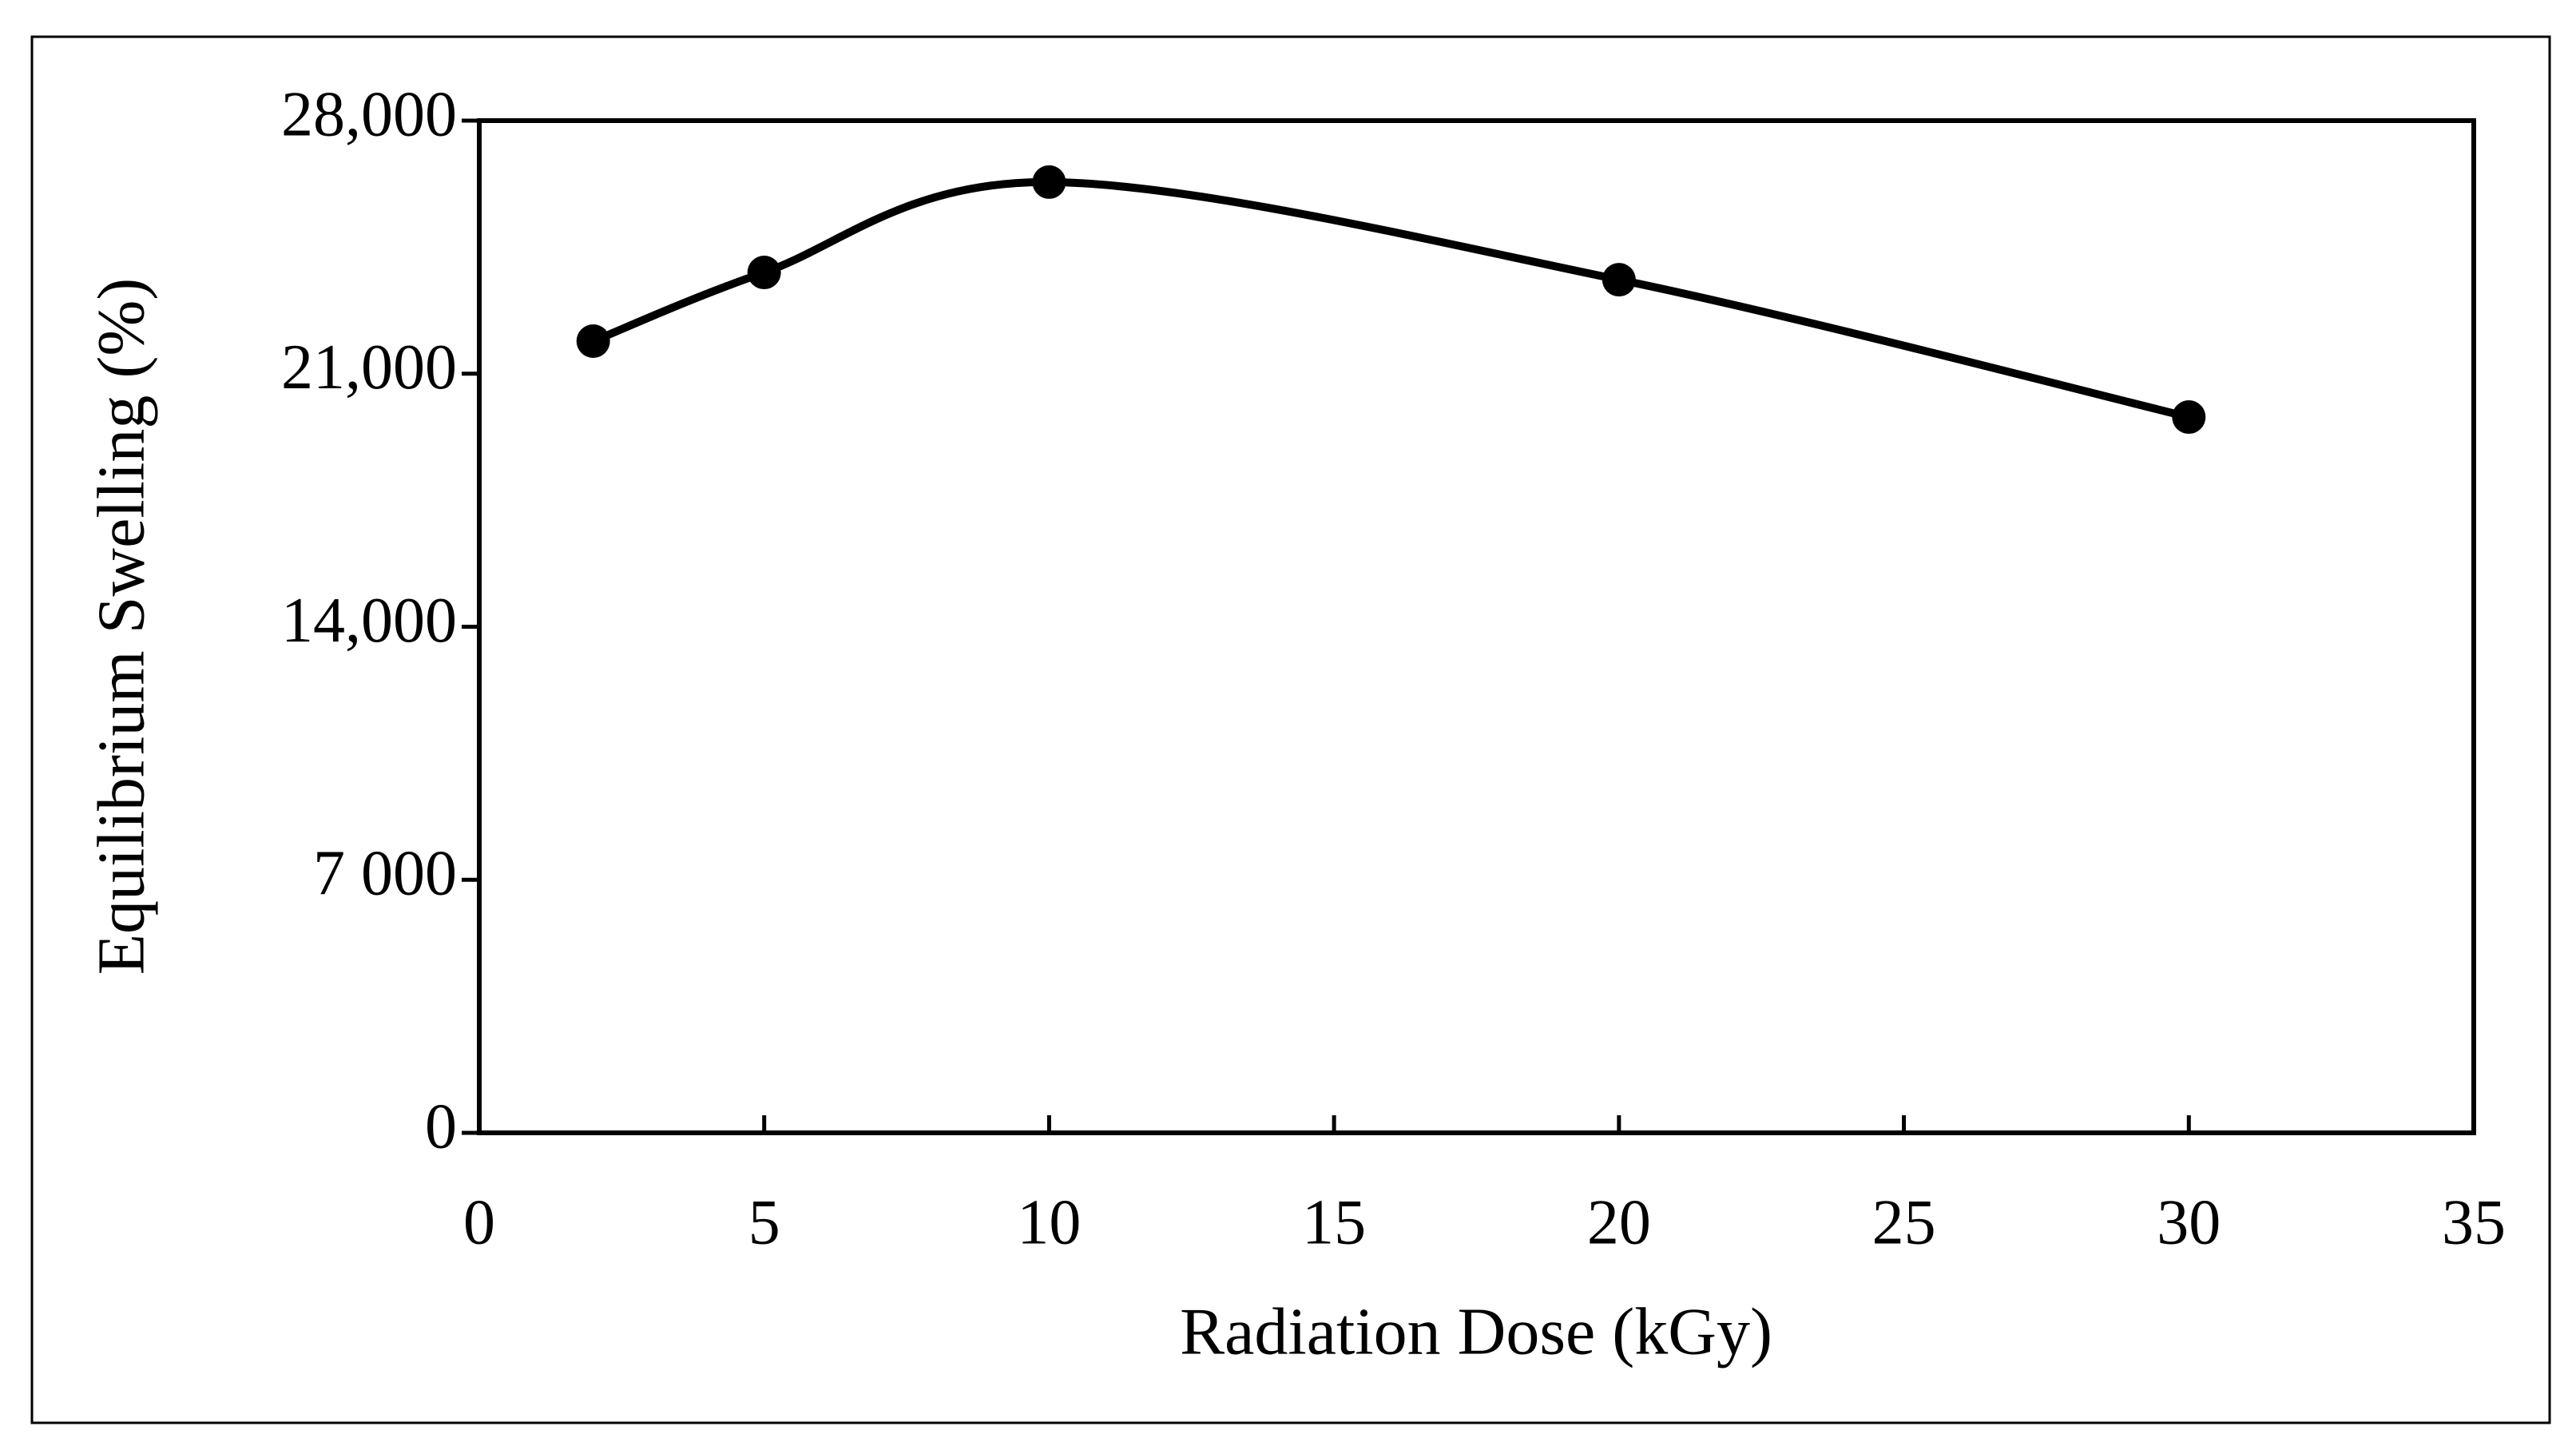 Image resolution: width=2576 pixels, height=1454 pixels. What do you see at coordinates (385, 874) in the screenshot?
I see `y-tick-label: 7 000` at bounding box center [385, 874].